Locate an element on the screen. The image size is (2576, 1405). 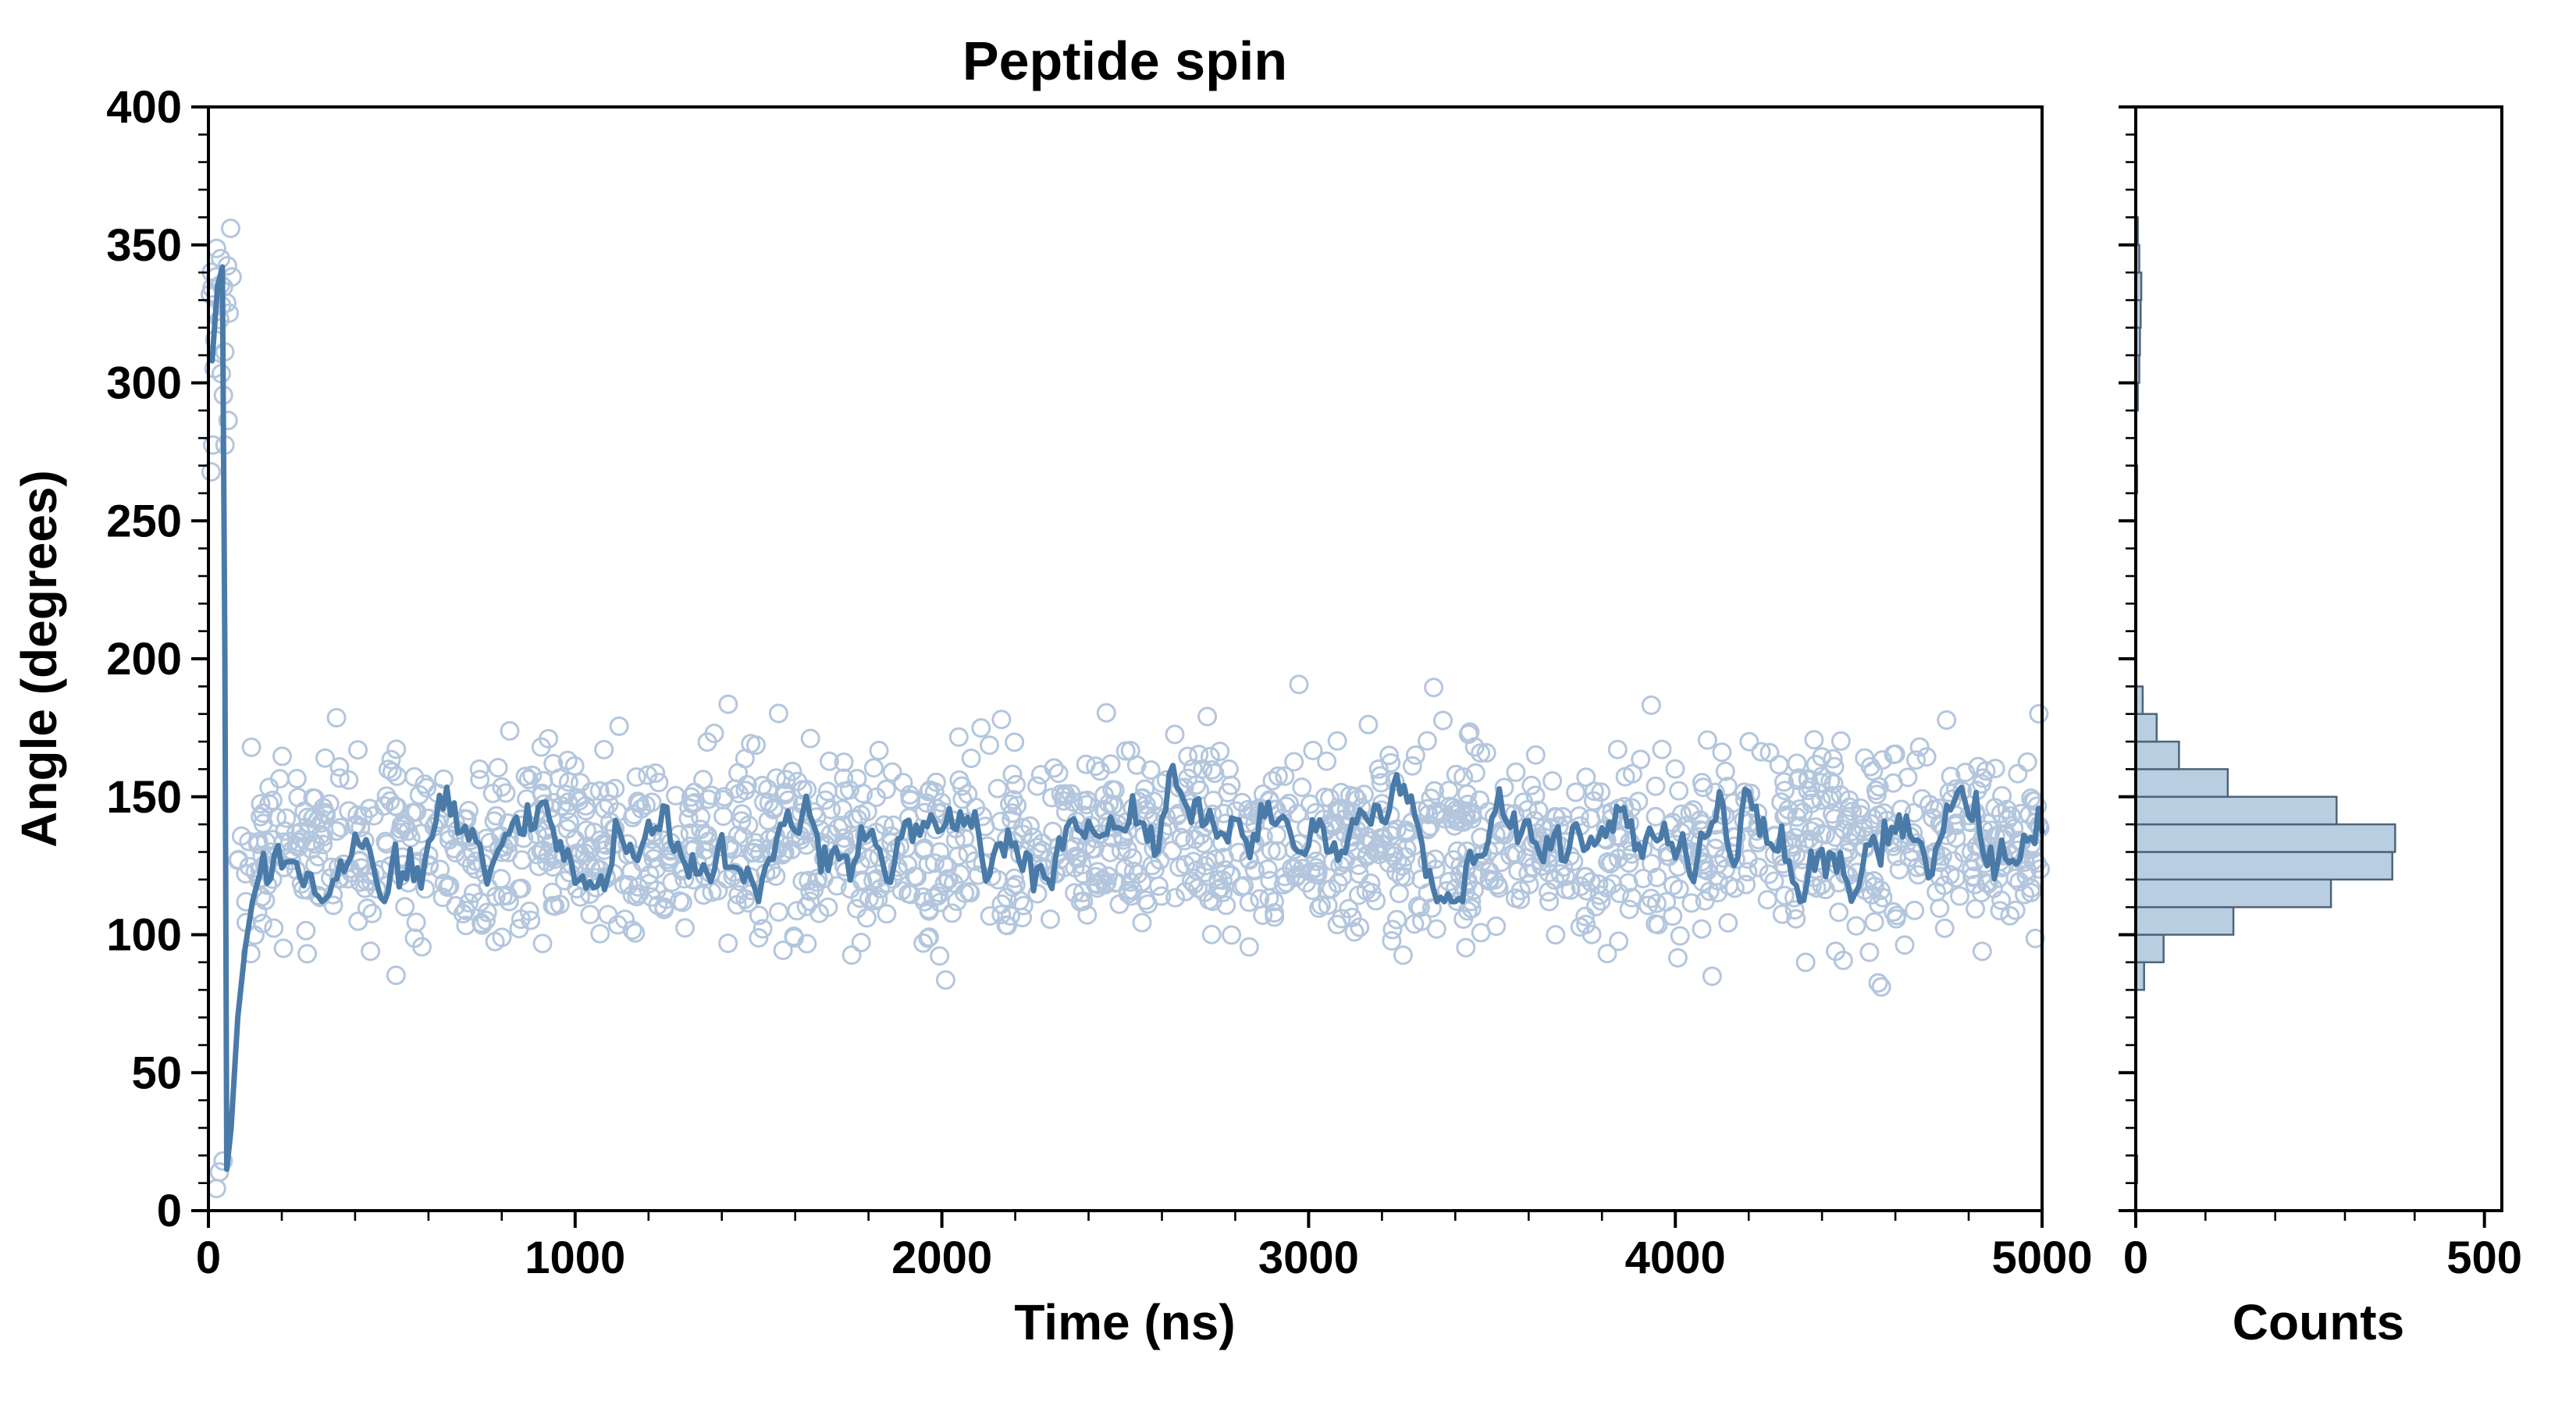
tick-label: 150 is located at coordinates (144, 797).